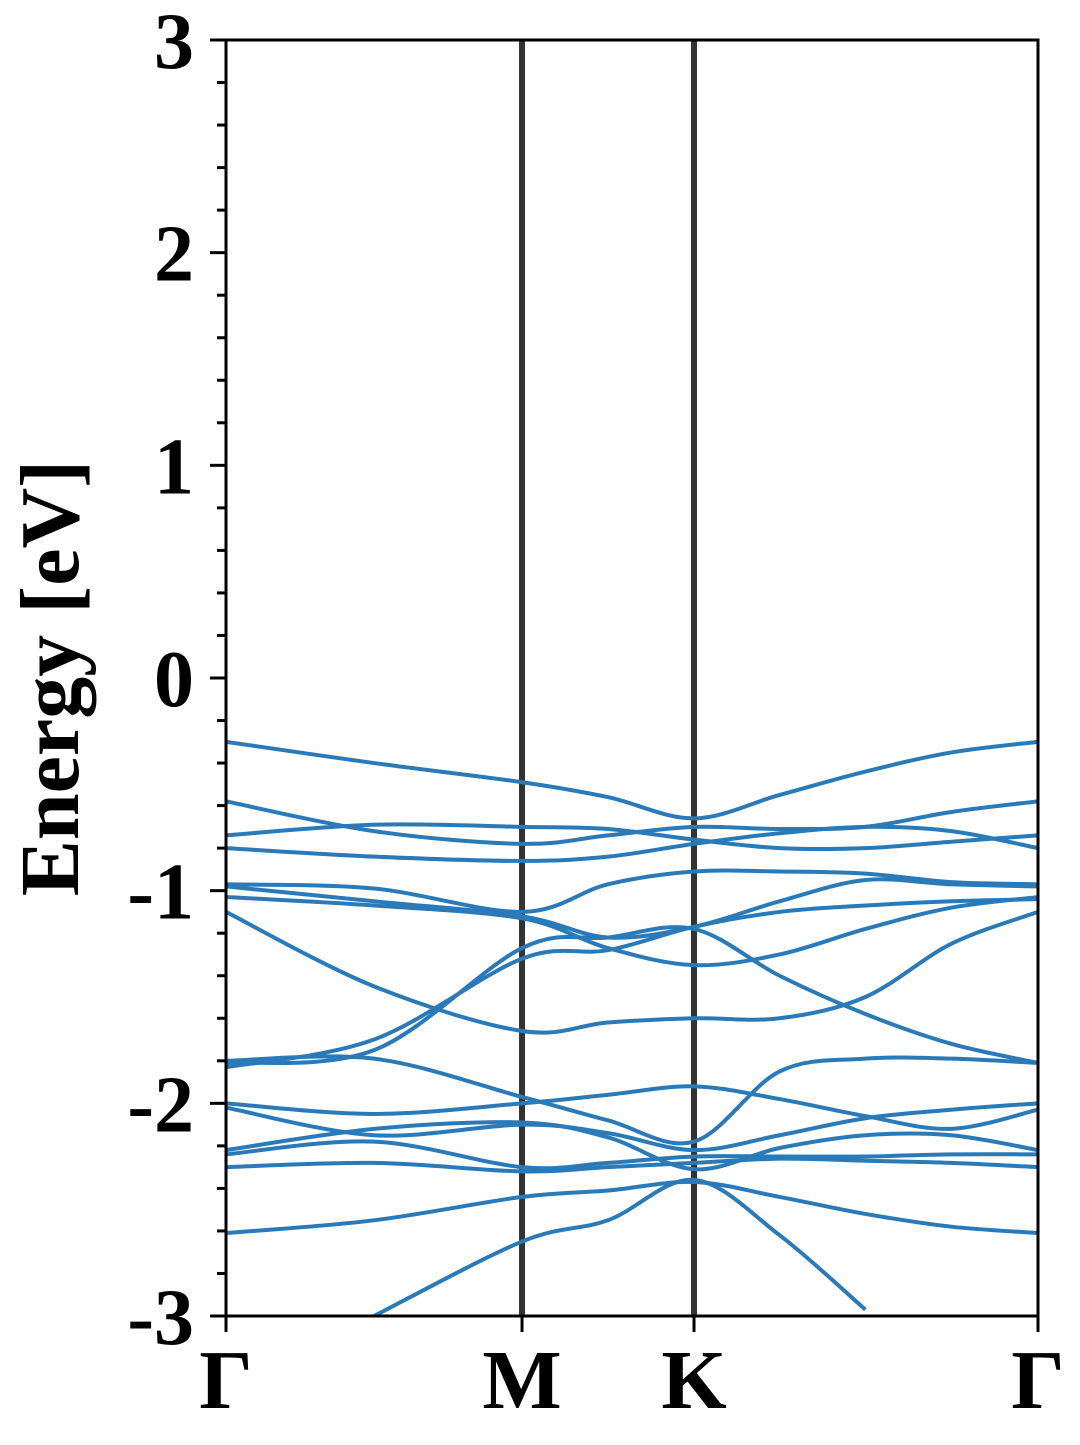 The image size is (1080, 1445). What do you see at coordinates (693, 1380) in the screenshot?
I see `x-tick-label: K` at bounding box center [693, 1380].